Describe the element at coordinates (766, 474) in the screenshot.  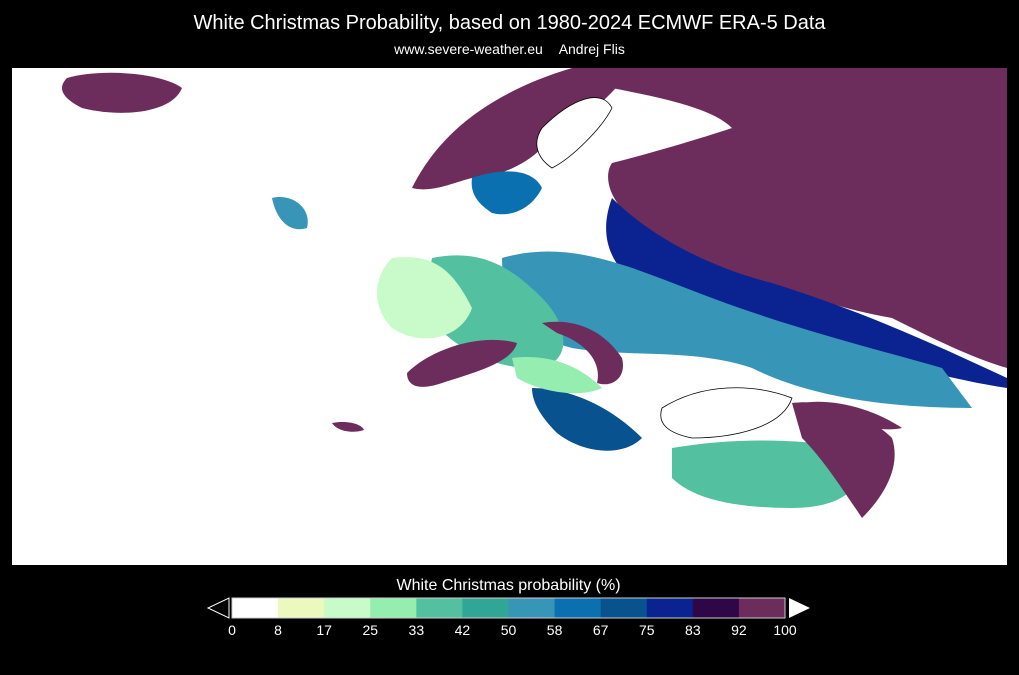
I see `region-turkey` at that location.